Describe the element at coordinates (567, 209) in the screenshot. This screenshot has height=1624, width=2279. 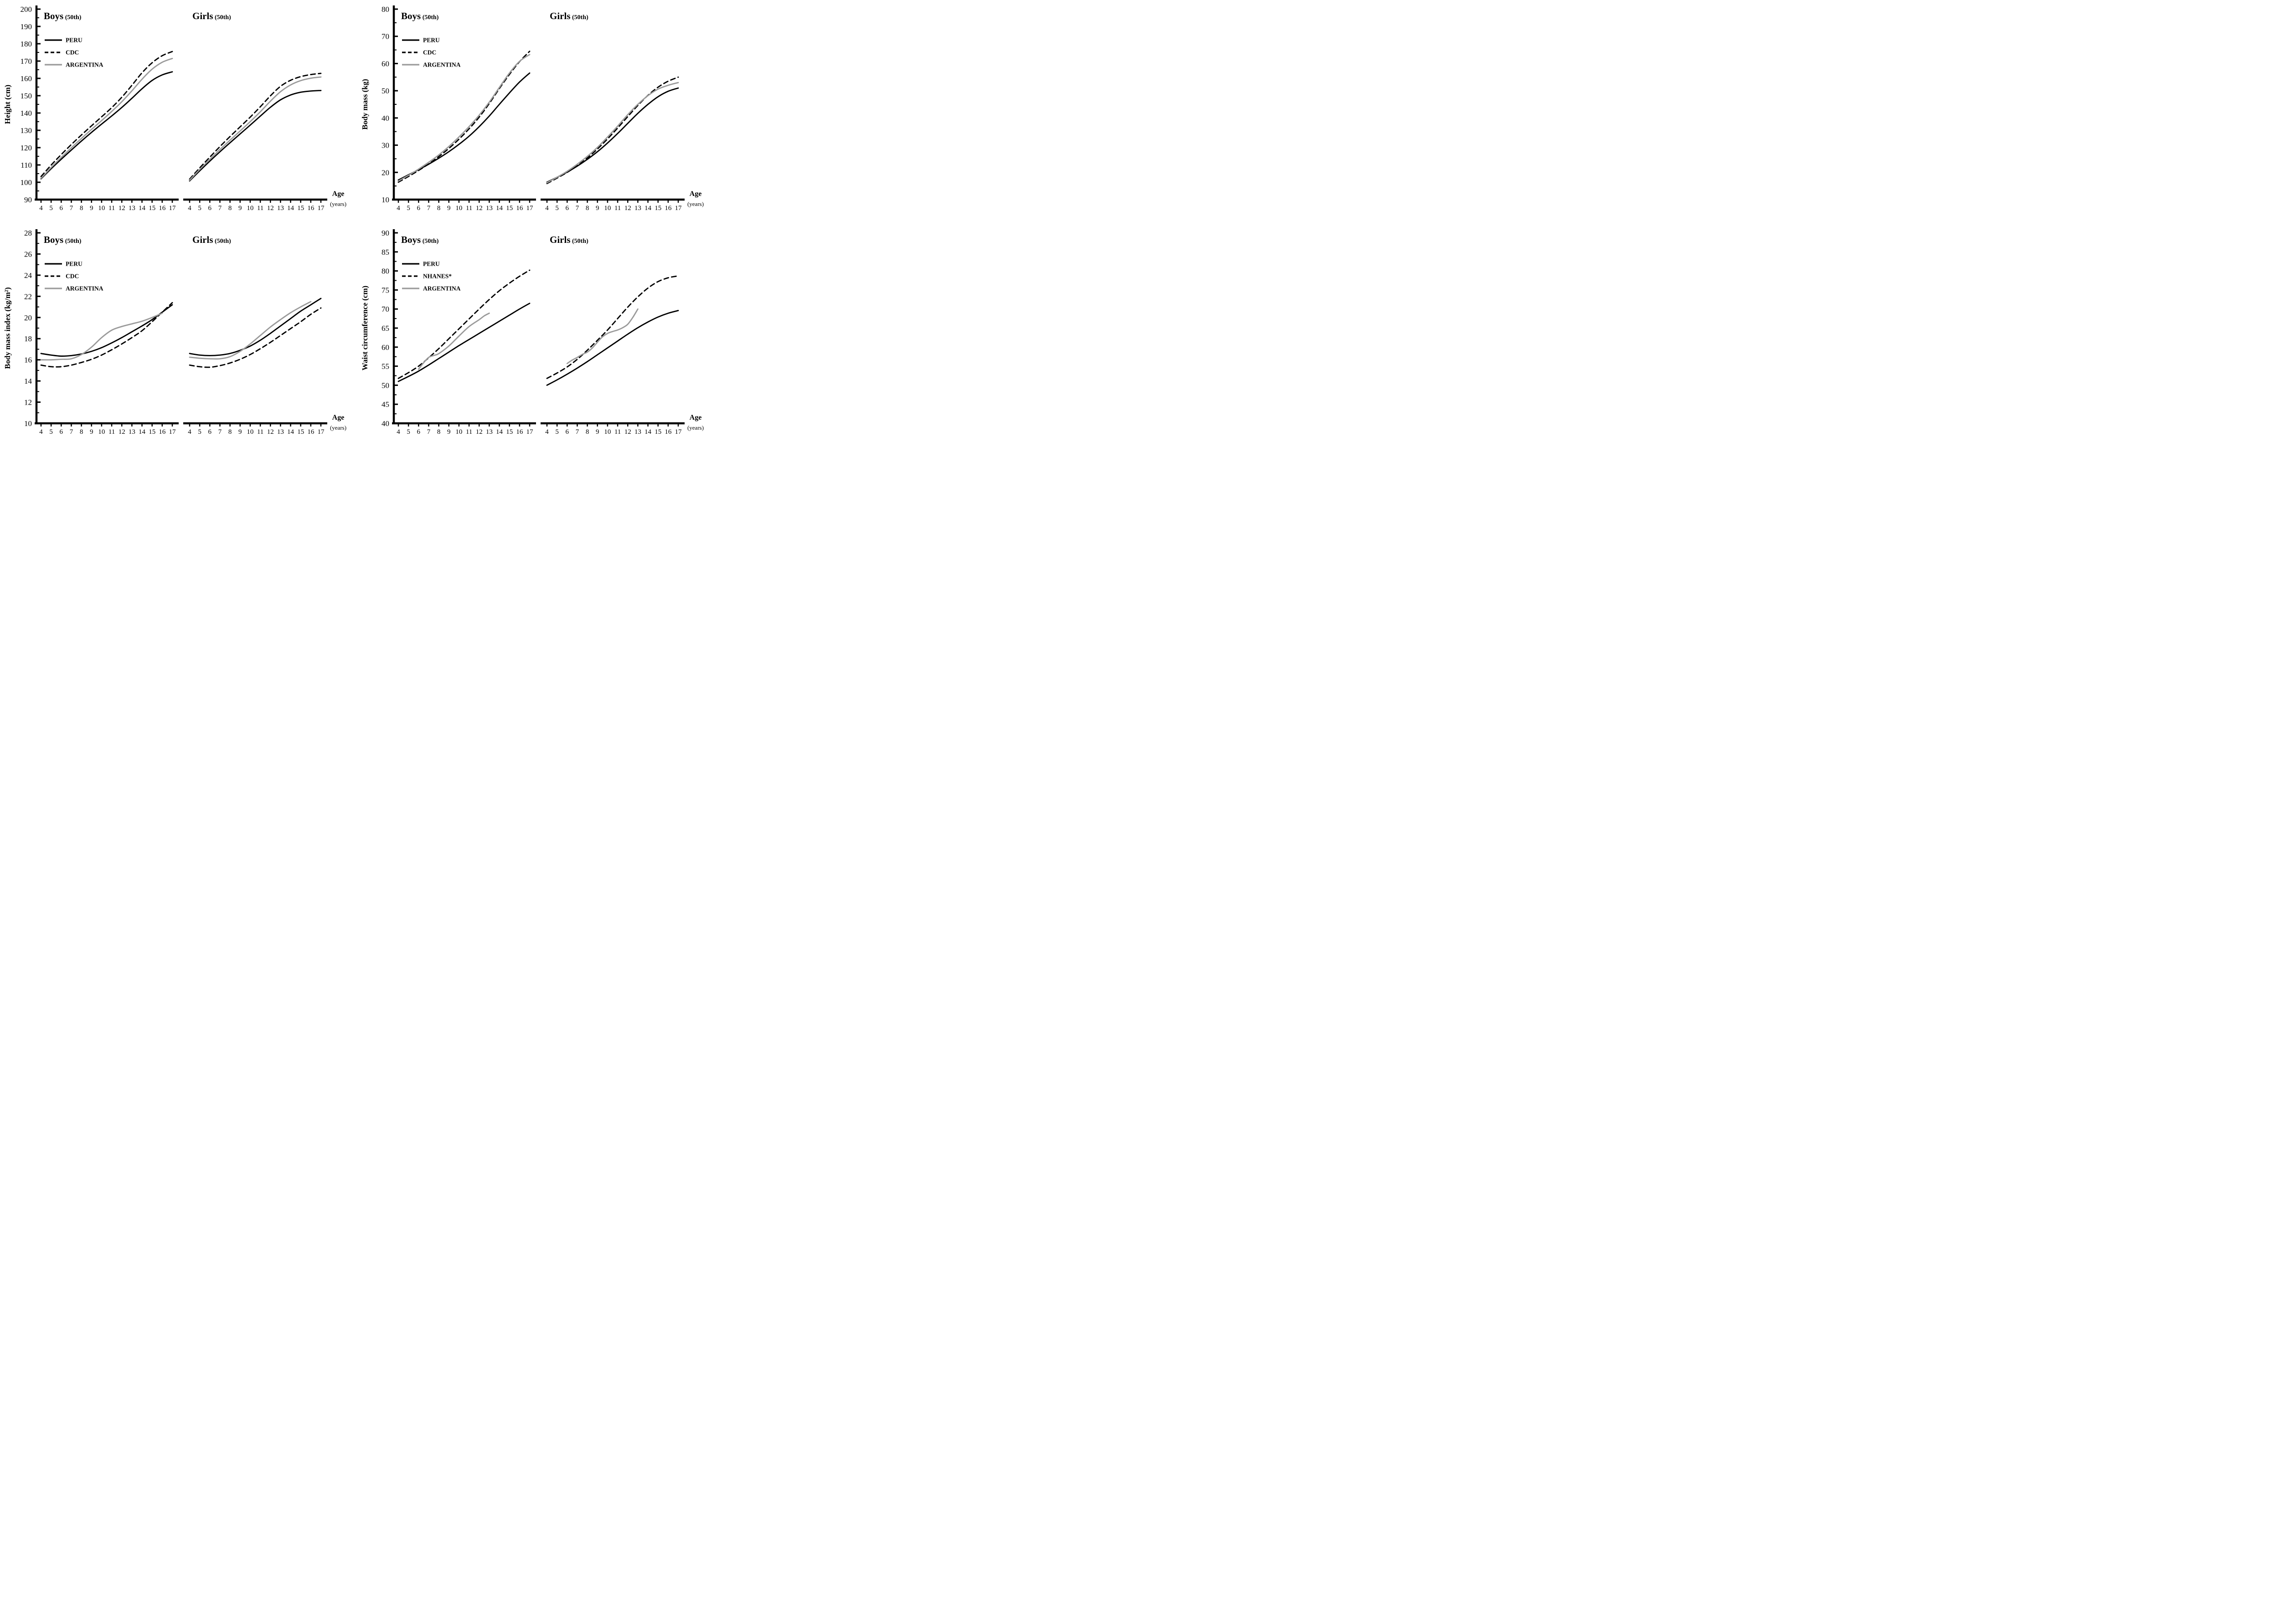
I see `x-tick-label: 6` at that location.